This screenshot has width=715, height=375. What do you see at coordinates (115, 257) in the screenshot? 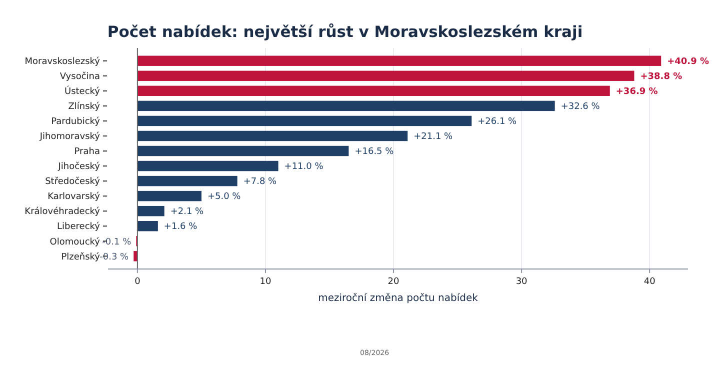
I see `data-label: -0.3 %` at bounding box center [115, 257].